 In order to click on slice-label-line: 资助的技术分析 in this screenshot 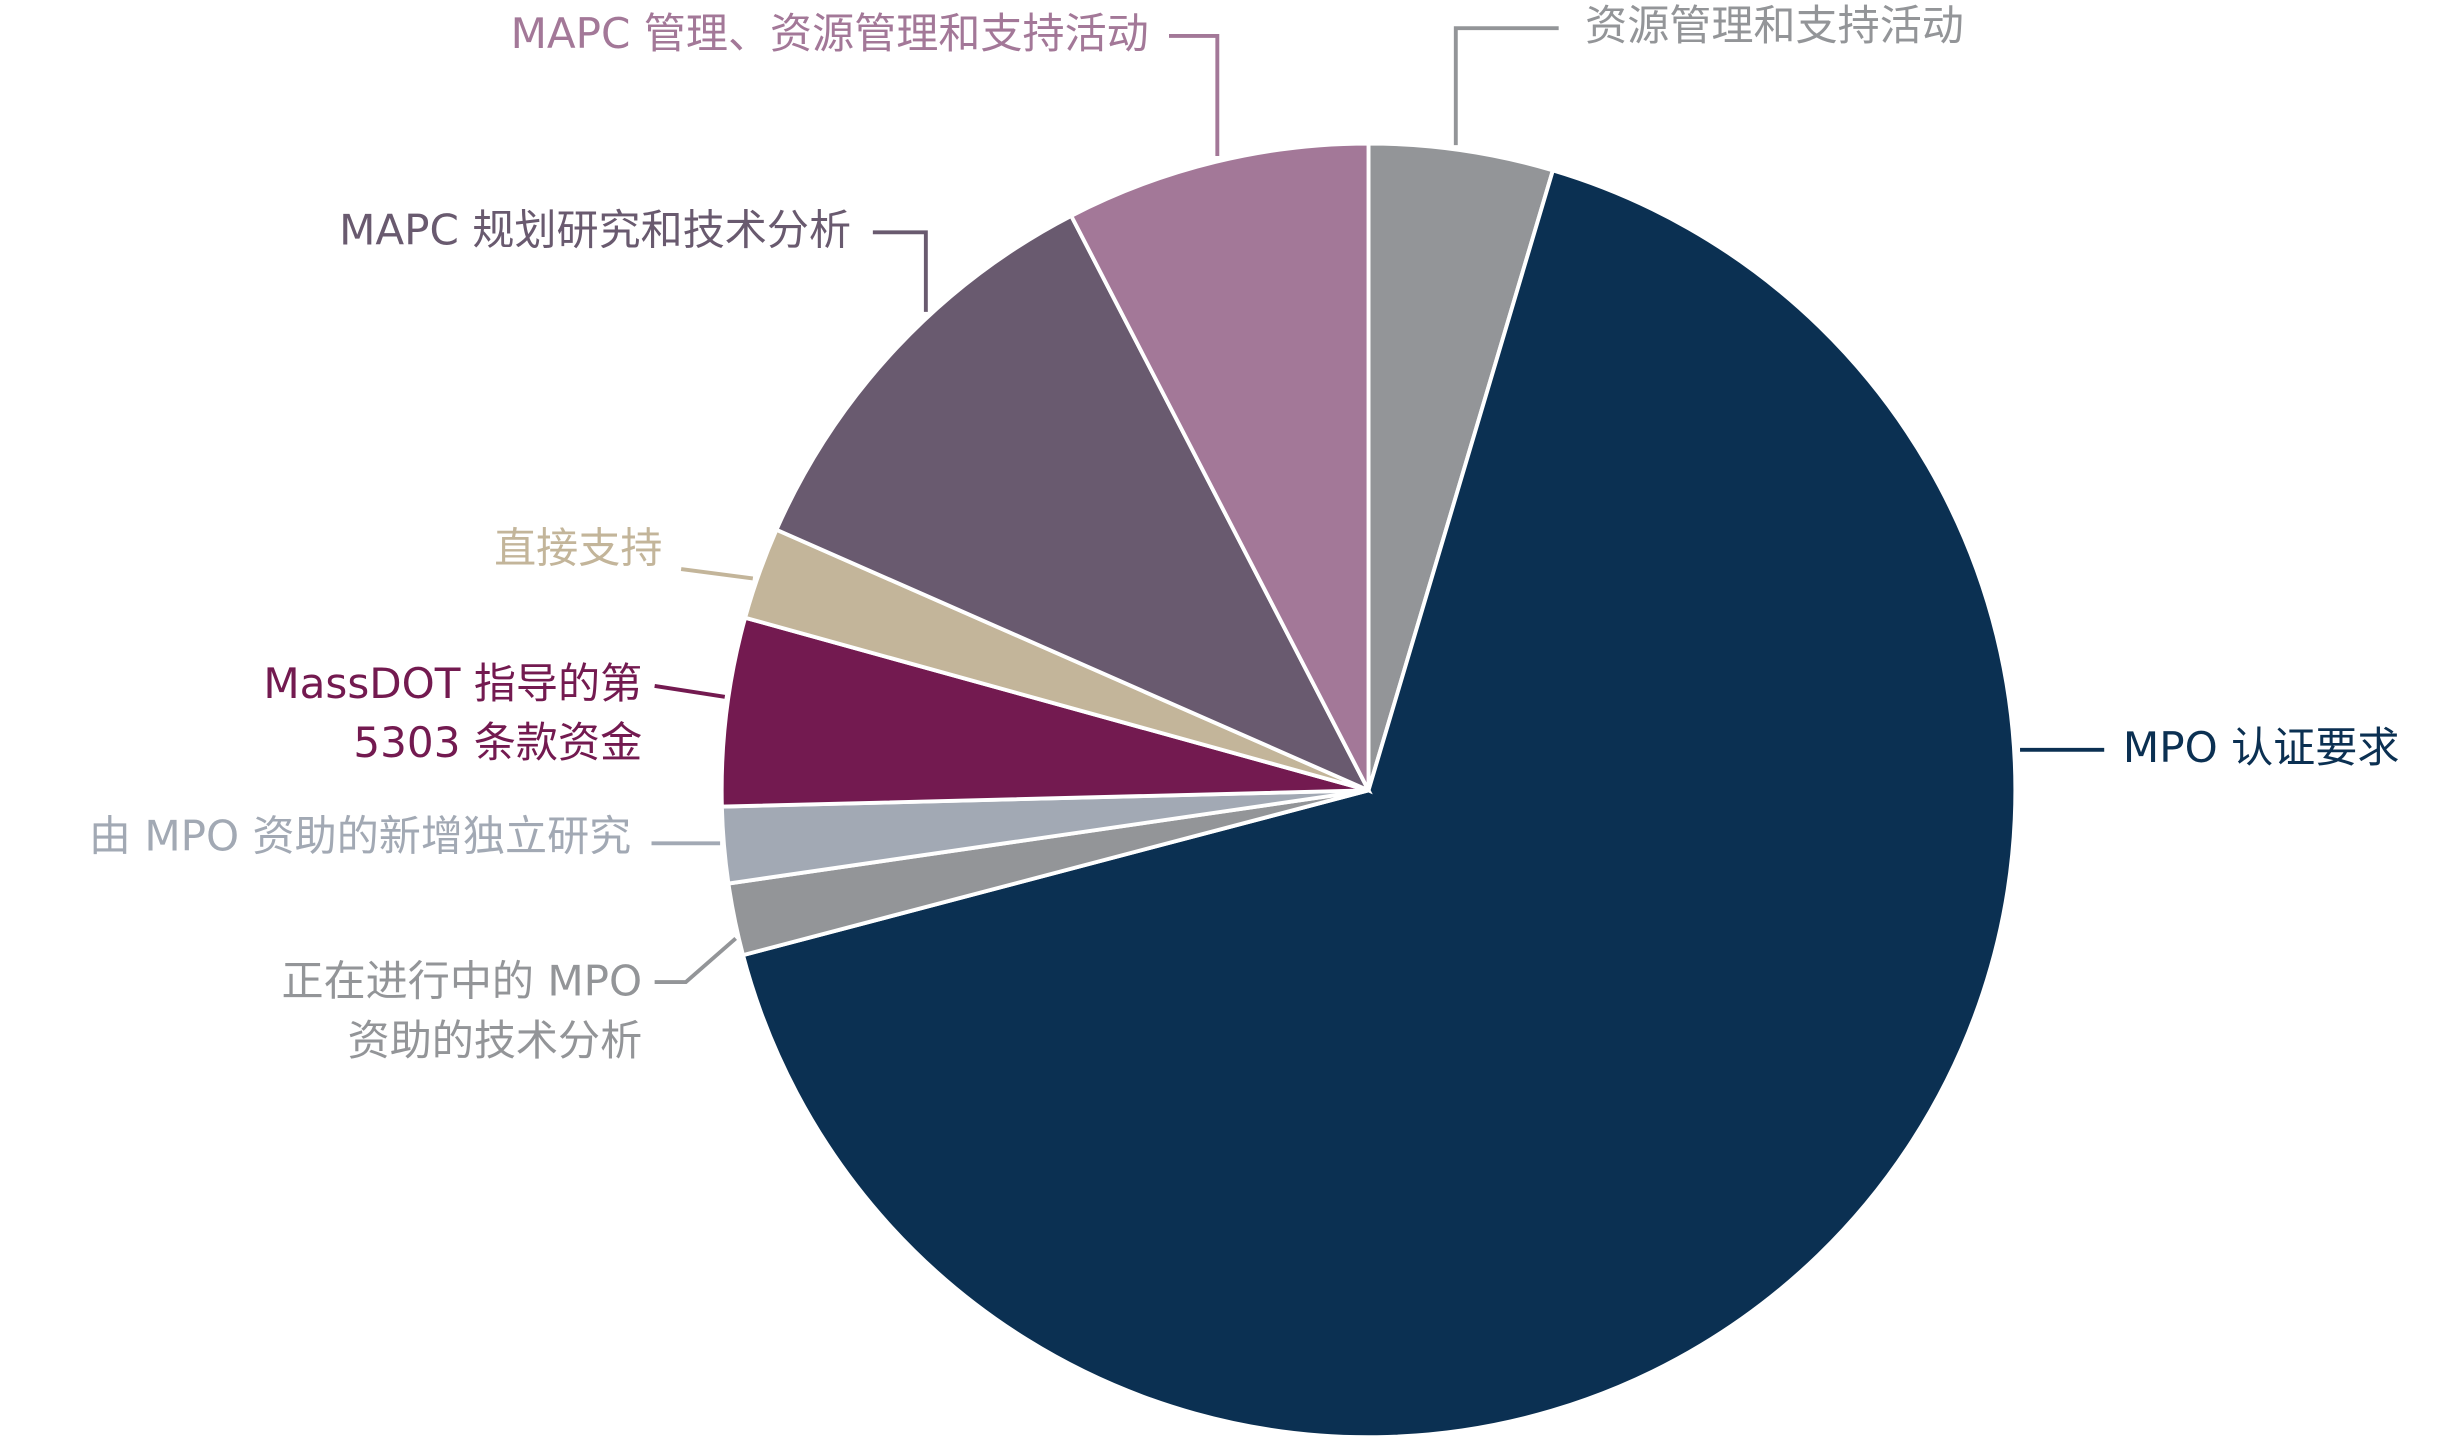, I will do `click(495, 1039)`.